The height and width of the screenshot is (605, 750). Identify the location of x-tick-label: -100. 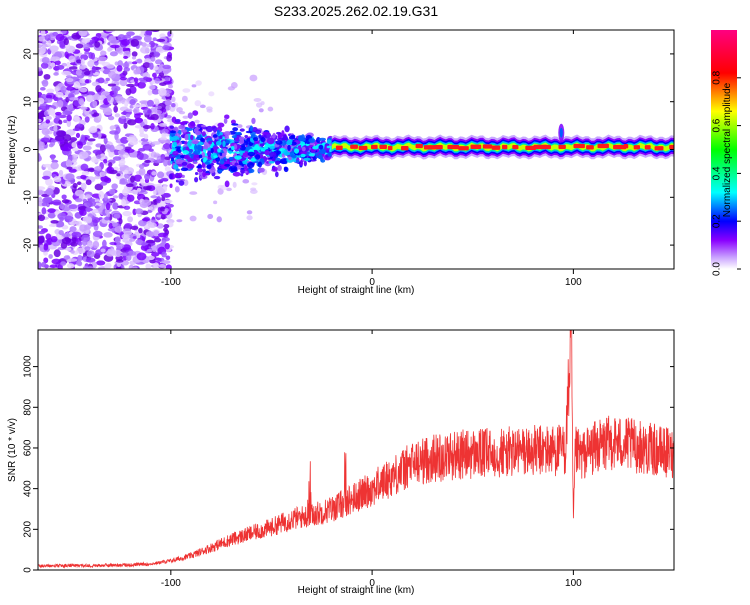
(171, 282).